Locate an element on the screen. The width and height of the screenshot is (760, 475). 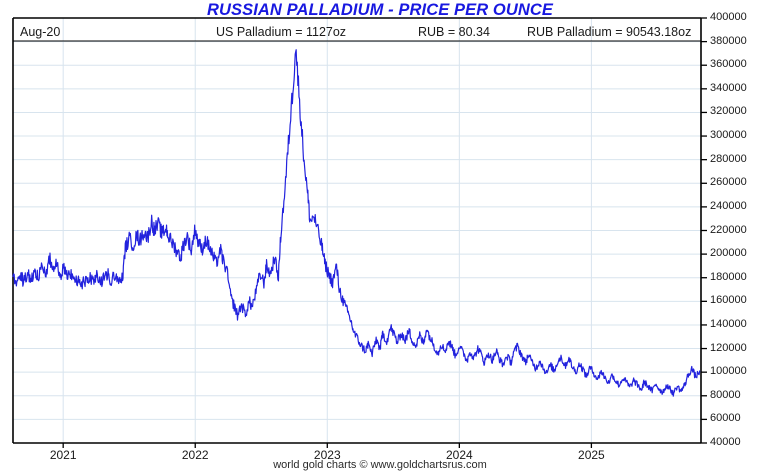
x-axis-tick-label: 2022 is located at coordinates (195, 455).